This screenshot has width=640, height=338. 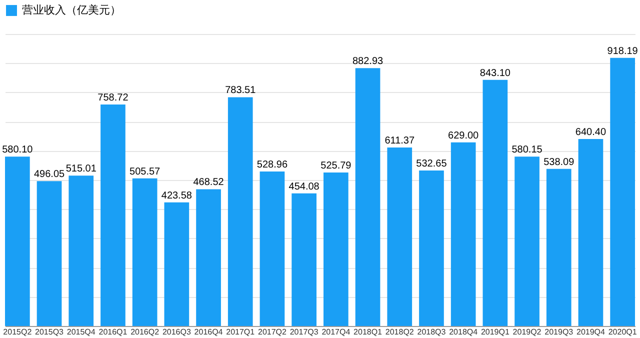 What do you see at coordinates (145, 332) in the screenshot?
I see `x-tick-label: 2016Q2` at bounding box center [145, 332].